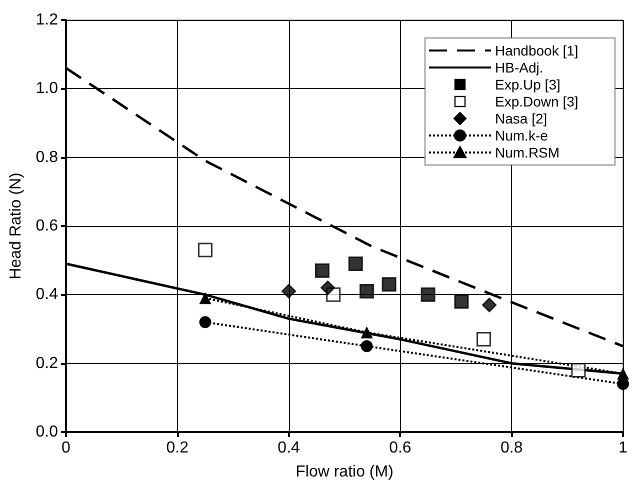 Image resolution: width=633 pixels, height=488 pixels. What do you see at coordinates (521, 118) in the screenshot?
I see `legend-label: Nasa [2]` at bounding box center [521, 118].